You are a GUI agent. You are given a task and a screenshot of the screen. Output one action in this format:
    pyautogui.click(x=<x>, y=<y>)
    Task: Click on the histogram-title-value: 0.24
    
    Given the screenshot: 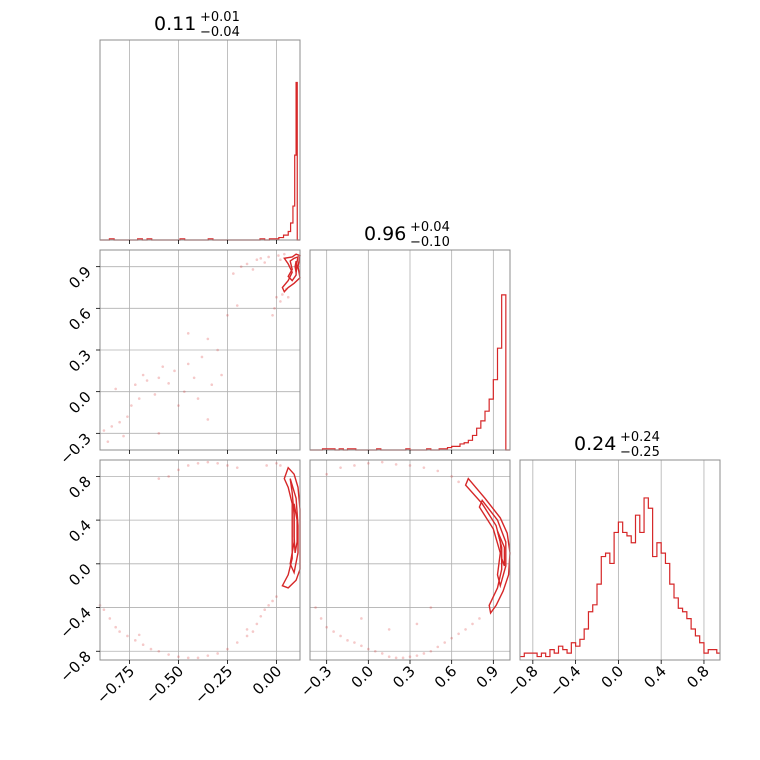 What is the action you would take?
    pyautogui.click(x=595, y=444)
    